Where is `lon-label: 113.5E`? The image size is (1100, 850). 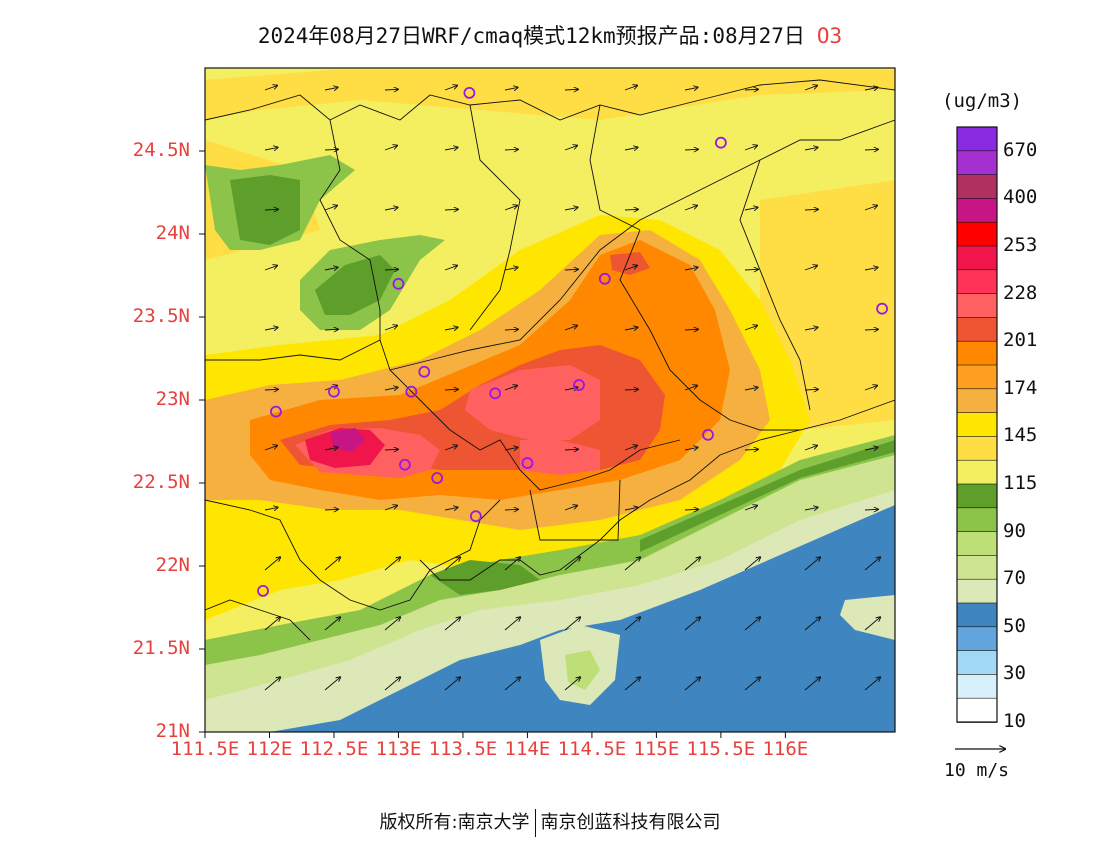 lon-label: 113.5E is located at coordinates (463, 749).